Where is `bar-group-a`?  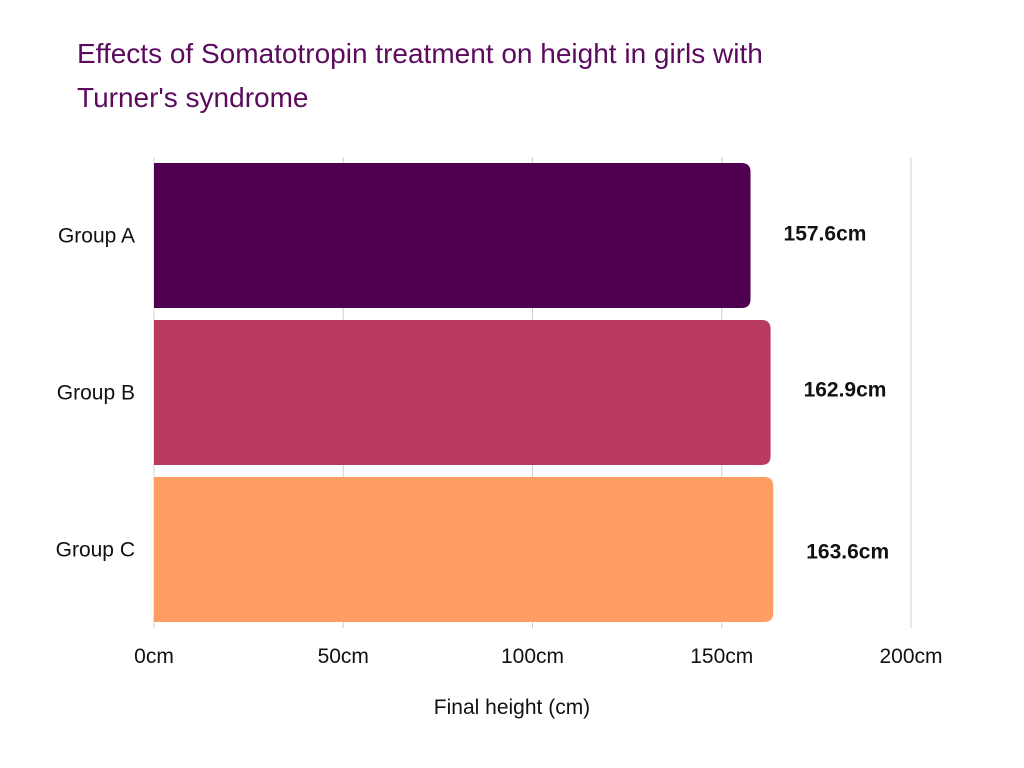 bar-group-a is located at coordinates (452, 235).